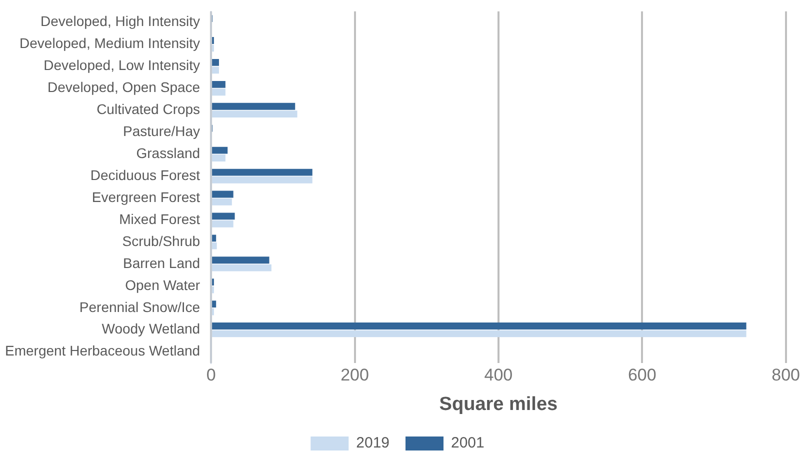  What do you see at coordinates (122, 65) in the screenshot?
I see `y-tick-label: Developed, Low Intensity` at bounding box center [122, 65].